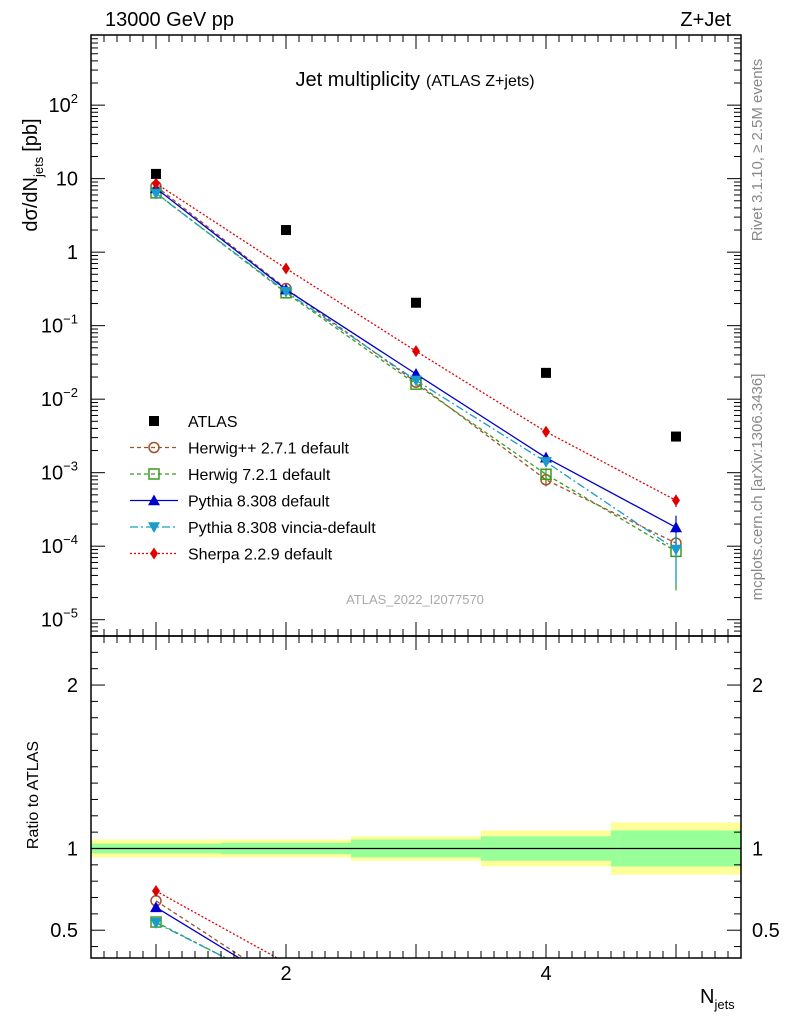  I want to click on legend-label: Pythia 8.308 default, so click(259, 502).